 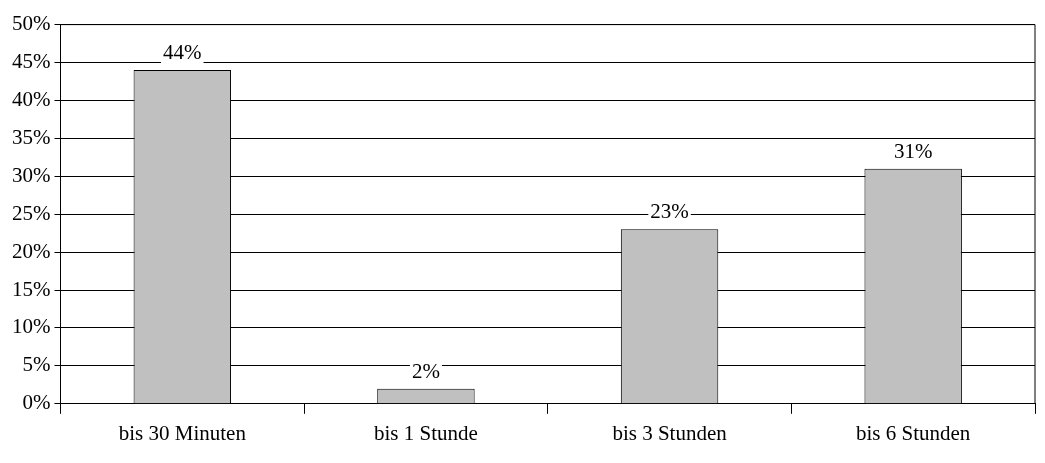 What do you see at coordinates (182, 52) in the screenshot?
I see `data-label: 44%` at bounding box center [182, 52].